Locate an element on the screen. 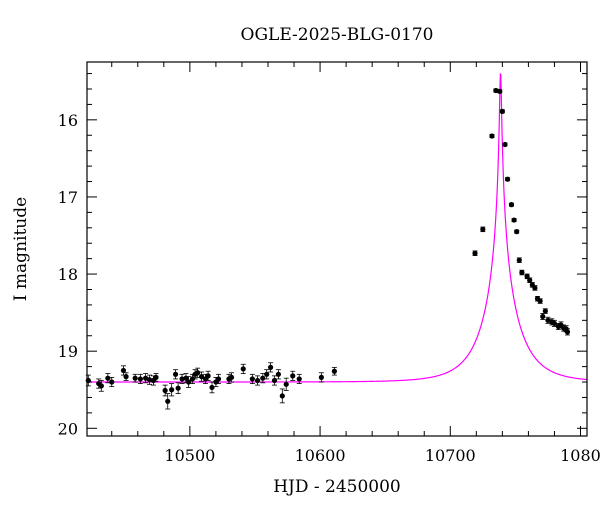  x-tick-label: 1080 is located at coordinates (580, 455).